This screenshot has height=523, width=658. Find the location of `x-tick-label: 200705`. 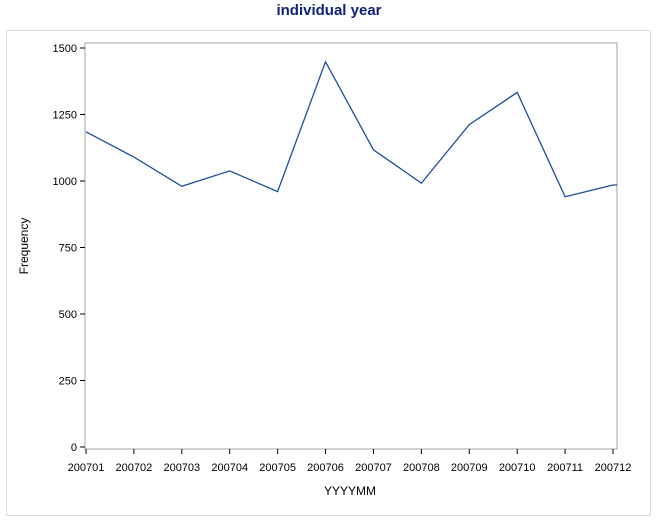

x-tick-label: 200705 is located at coordinates (277, 468).